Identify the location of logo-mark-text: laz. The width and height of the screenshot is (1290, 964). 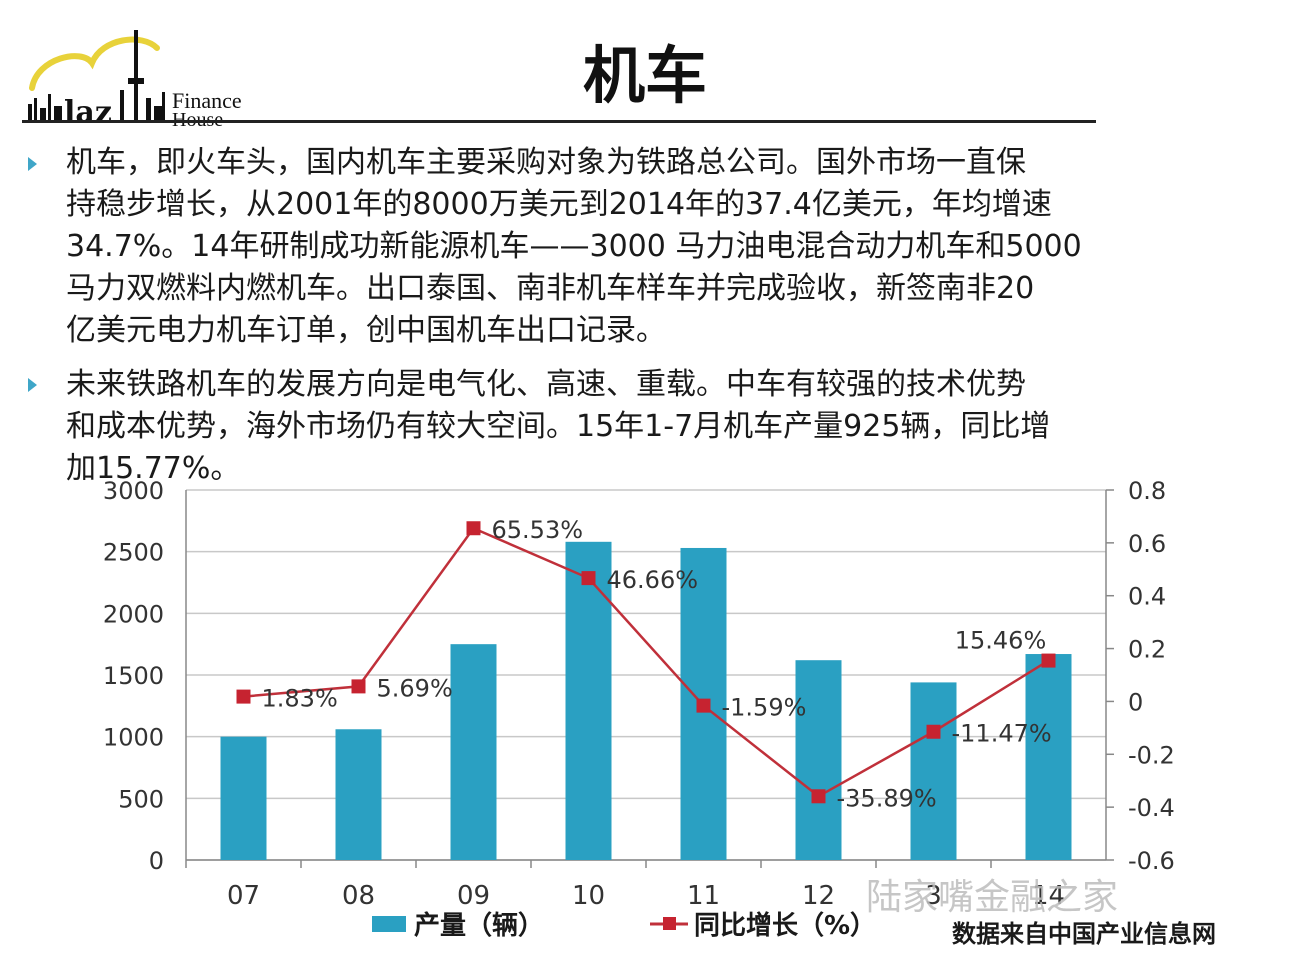
(88, 112).